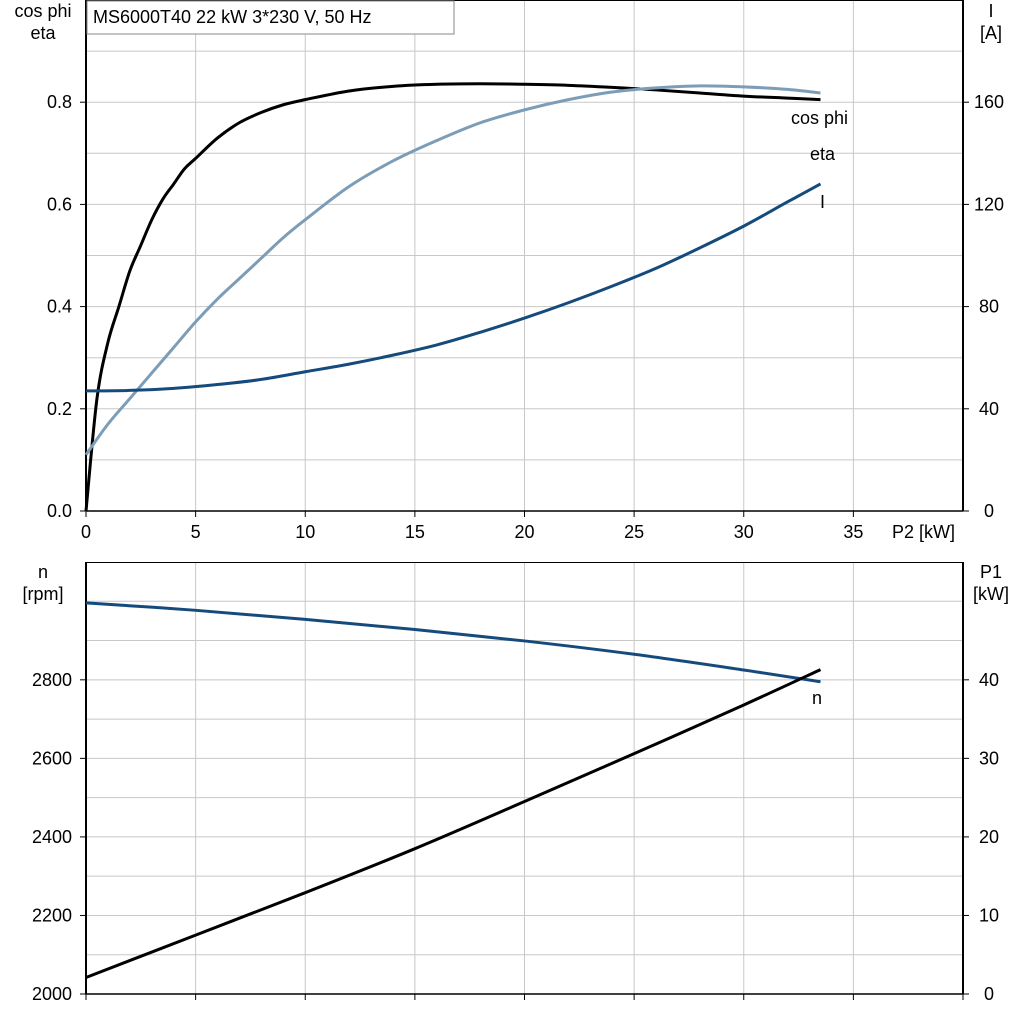  What do you see at coordinates (52, 680) in the screenshot?
I see `left-tick-label: 2800` at bounding box center [52, 680].